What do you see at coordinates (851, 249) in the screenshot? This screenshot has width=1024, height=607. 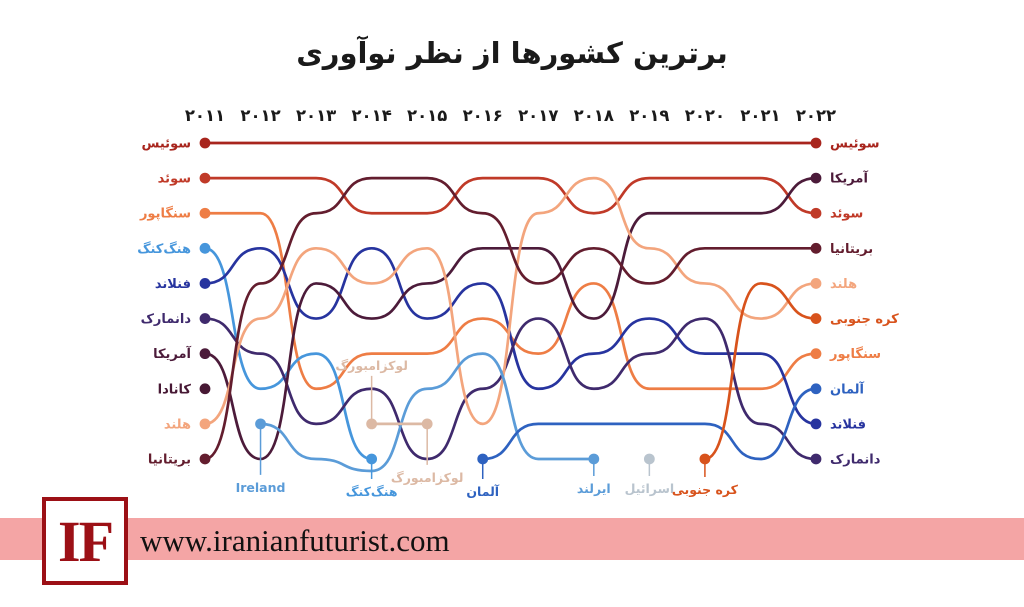 I see `right-label-uk: بریتانیا` at bounding box center [851, 249].